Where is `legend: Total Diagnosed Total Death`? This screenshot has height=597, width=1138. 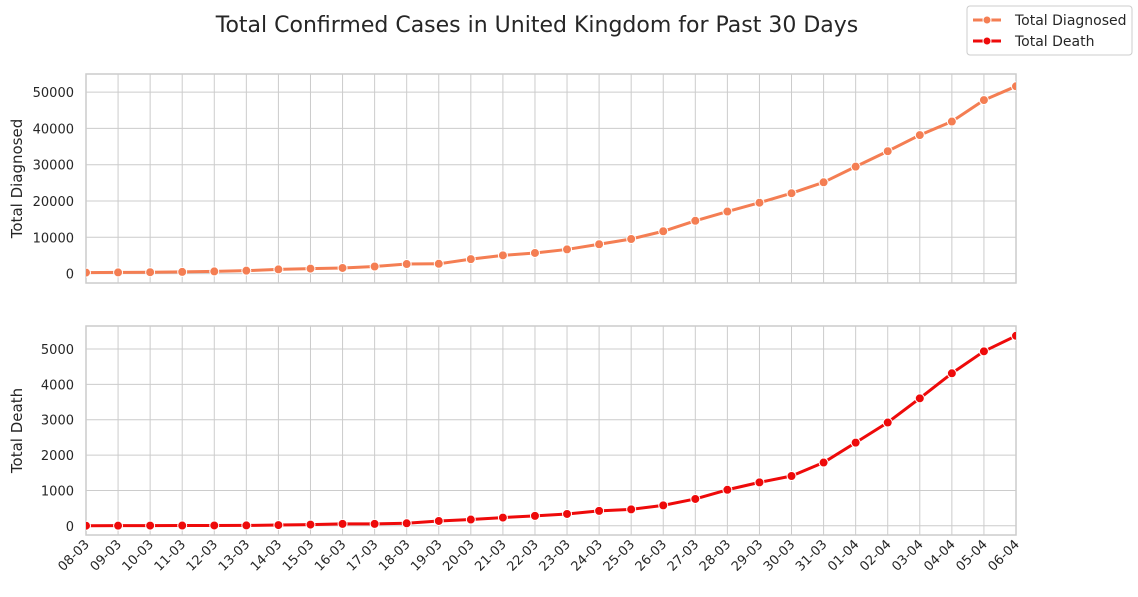
legend: Total Diagnosed Total Death is located at coordinates (1049, 30).